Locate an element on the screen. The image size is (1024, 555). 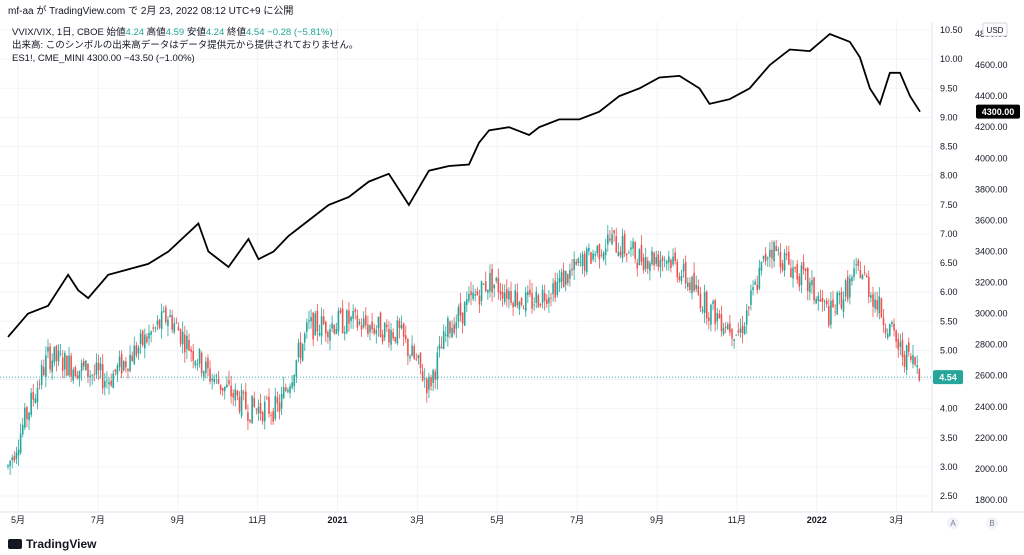
y2-tick-label: 2200.00 is located at coordinates (991, 438).